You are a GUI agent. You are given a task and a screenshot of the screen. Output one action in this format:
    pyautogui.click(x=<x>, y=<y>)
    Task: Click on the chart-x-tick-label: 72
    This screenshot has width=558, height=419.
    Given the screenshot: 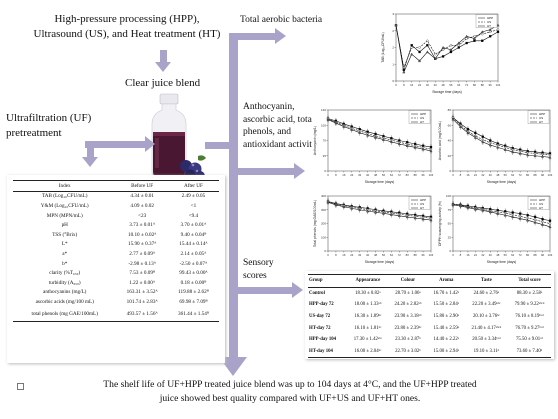 What is the action you would take?
    pyautogui.click(x=521, y=175)
    